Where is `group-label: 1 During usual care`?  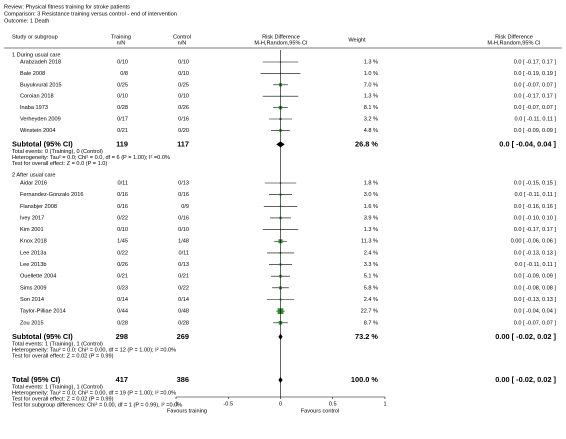
group-label: 1 During usual care is located at coordinates (36, 55).